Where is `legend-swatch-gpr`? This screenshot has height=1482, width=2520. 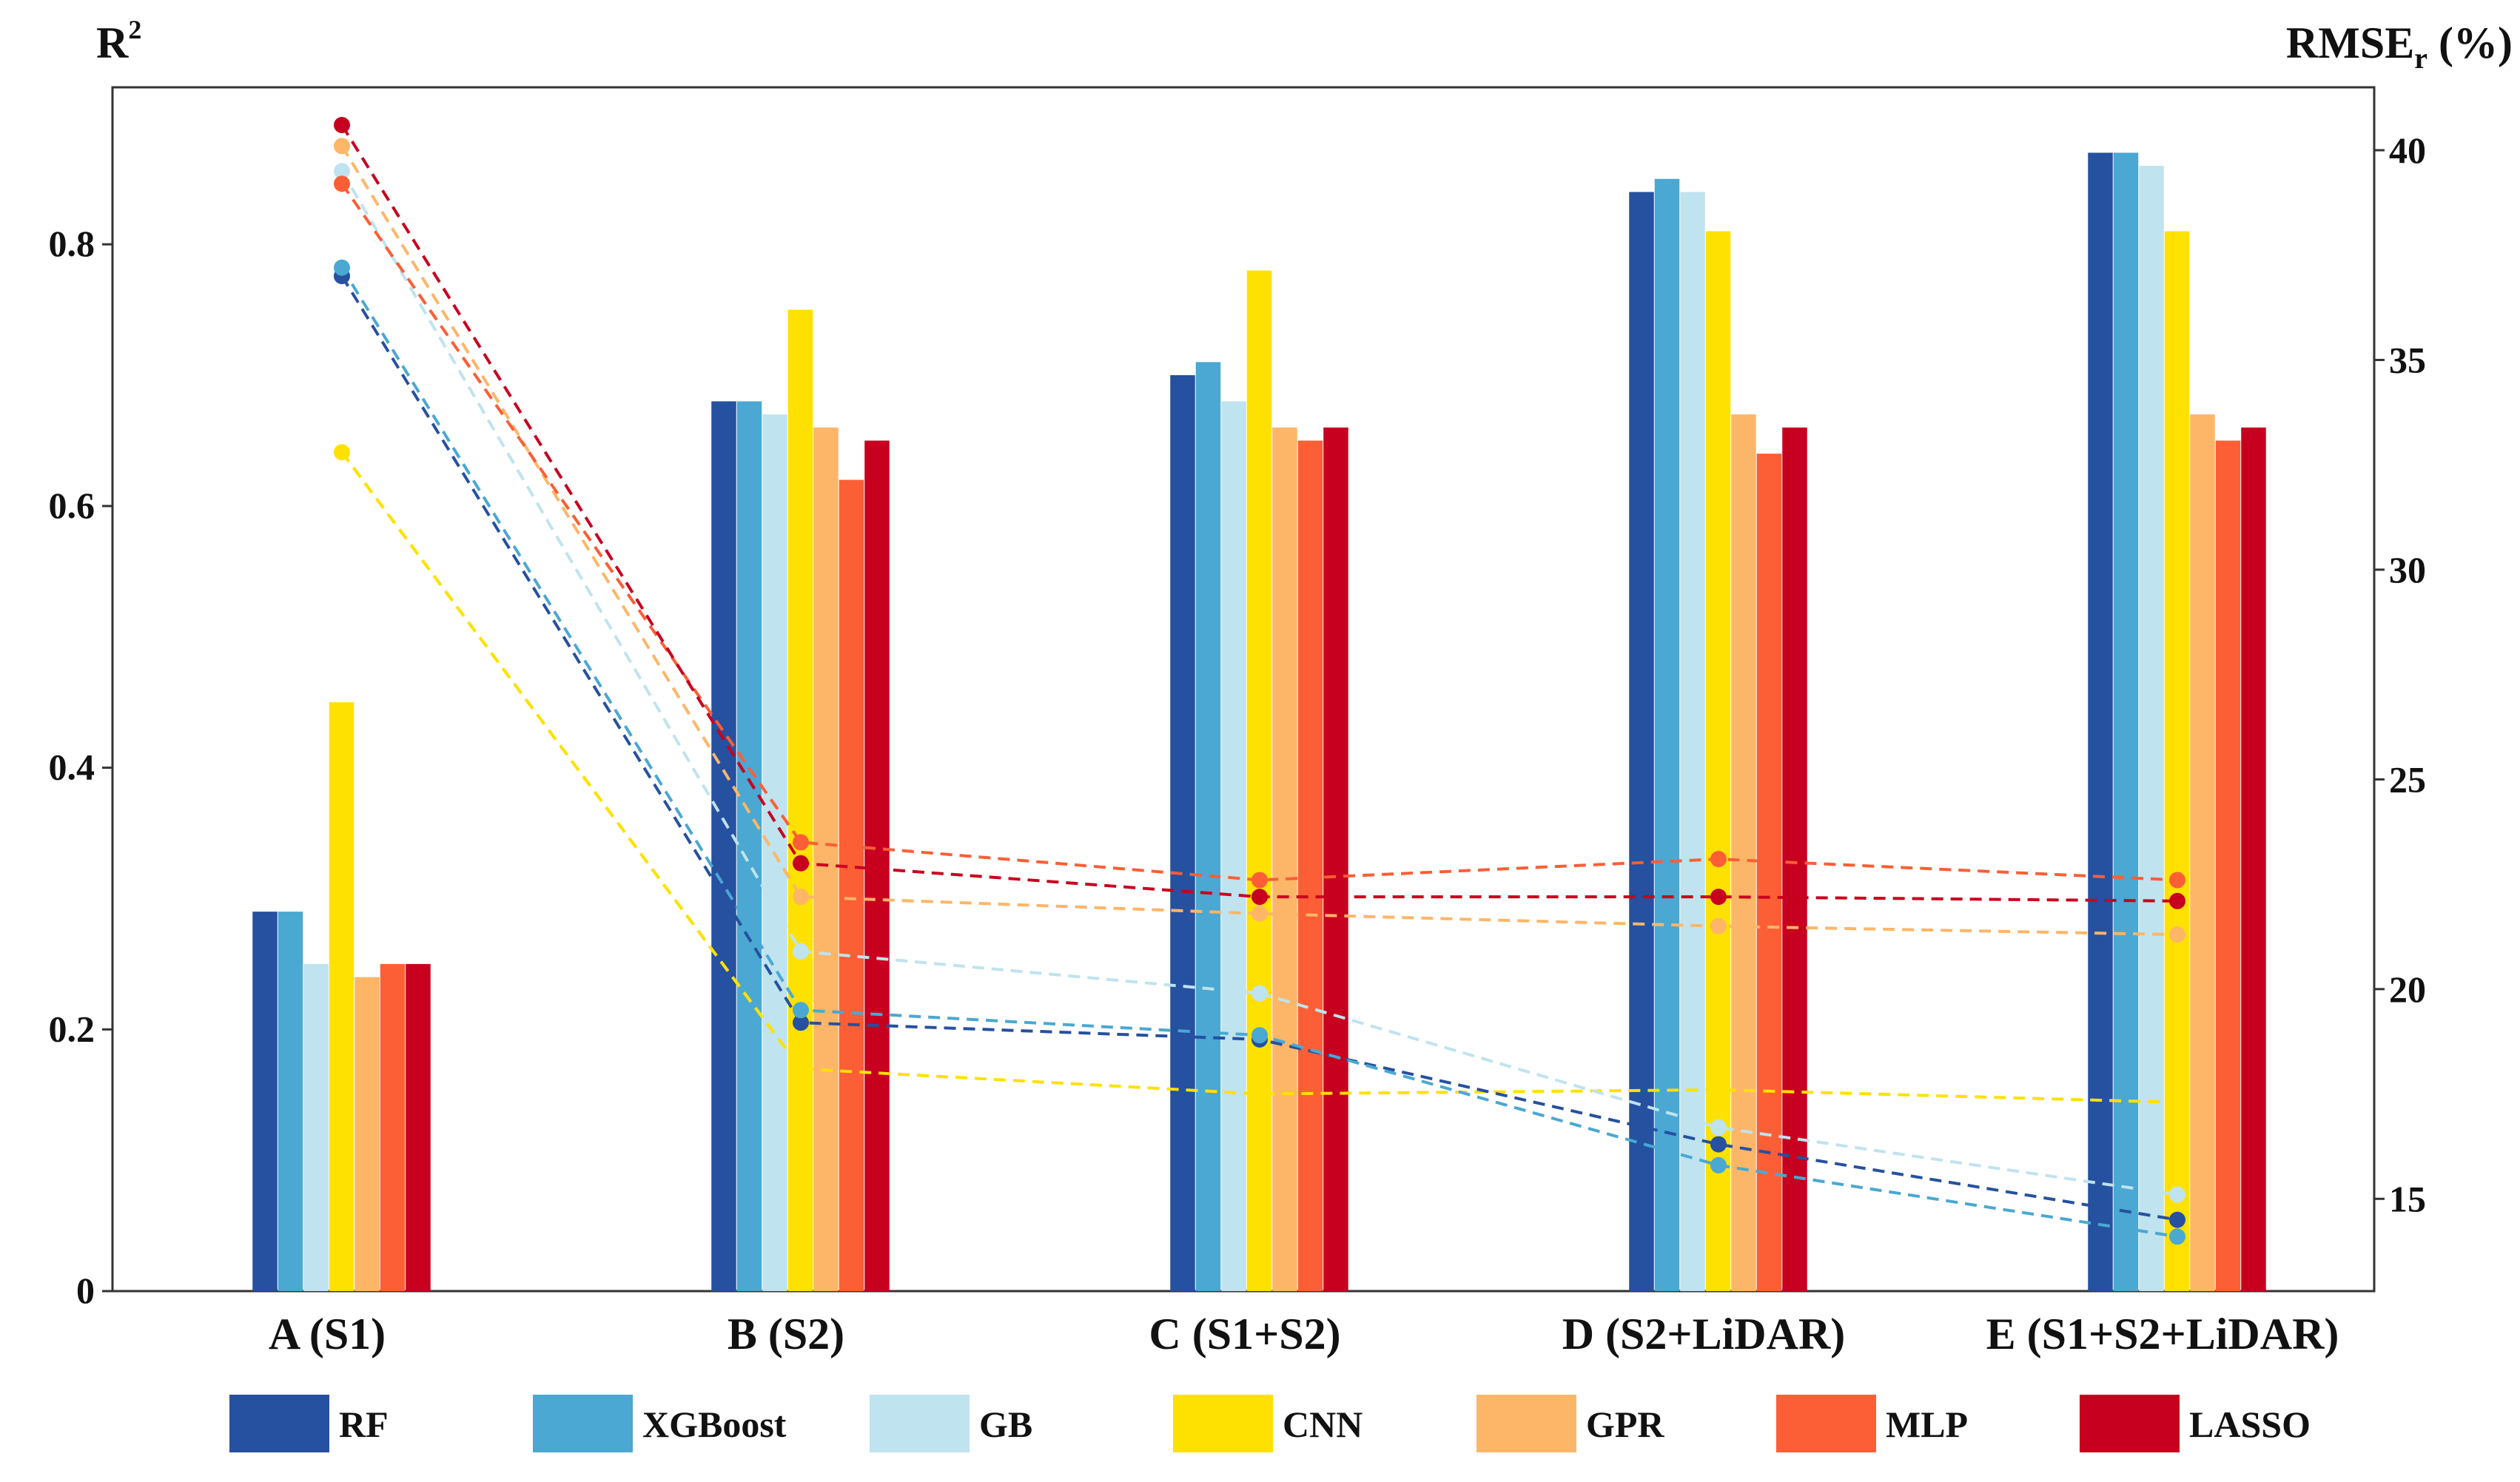
legend-swatch-gpr is located at coordinates (1526, 1423).